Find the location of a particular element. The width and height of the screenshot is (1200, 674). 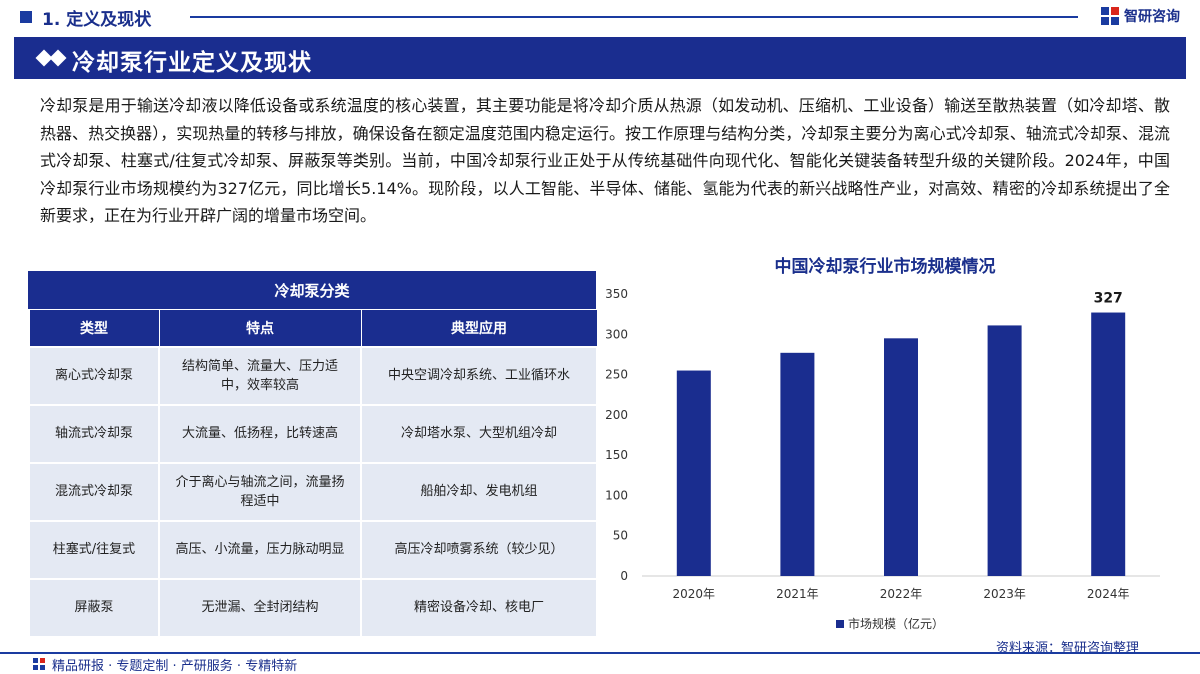

table-cell: 高压冷却喷雾系统（较少见） is located at coordinates (479, 549).